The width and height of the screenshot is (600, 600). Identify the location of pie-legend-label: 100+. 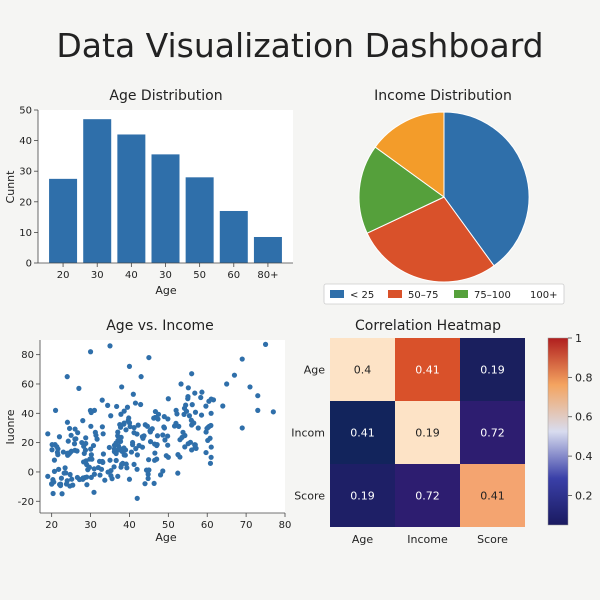
(543, 295).